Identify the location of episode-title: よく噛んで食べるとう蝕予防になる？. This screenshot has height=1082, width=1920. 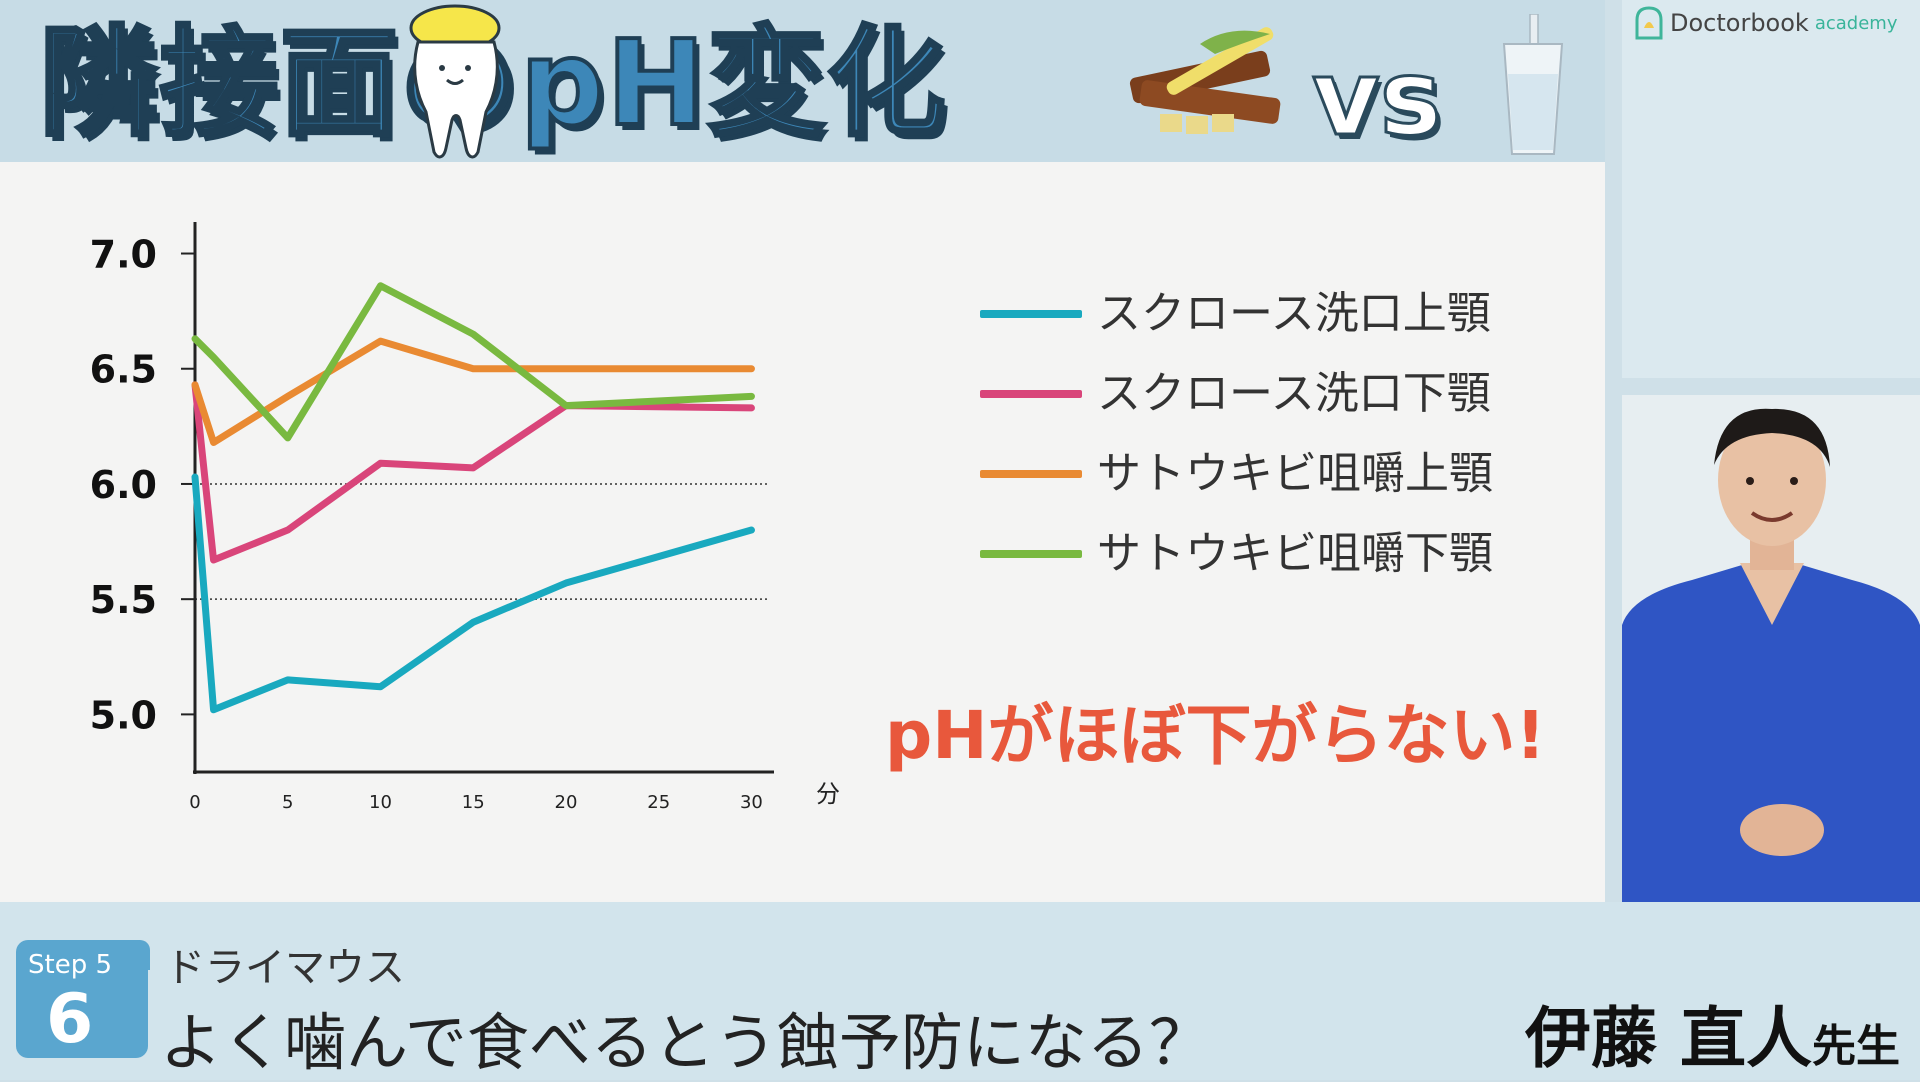
(685, 1042).